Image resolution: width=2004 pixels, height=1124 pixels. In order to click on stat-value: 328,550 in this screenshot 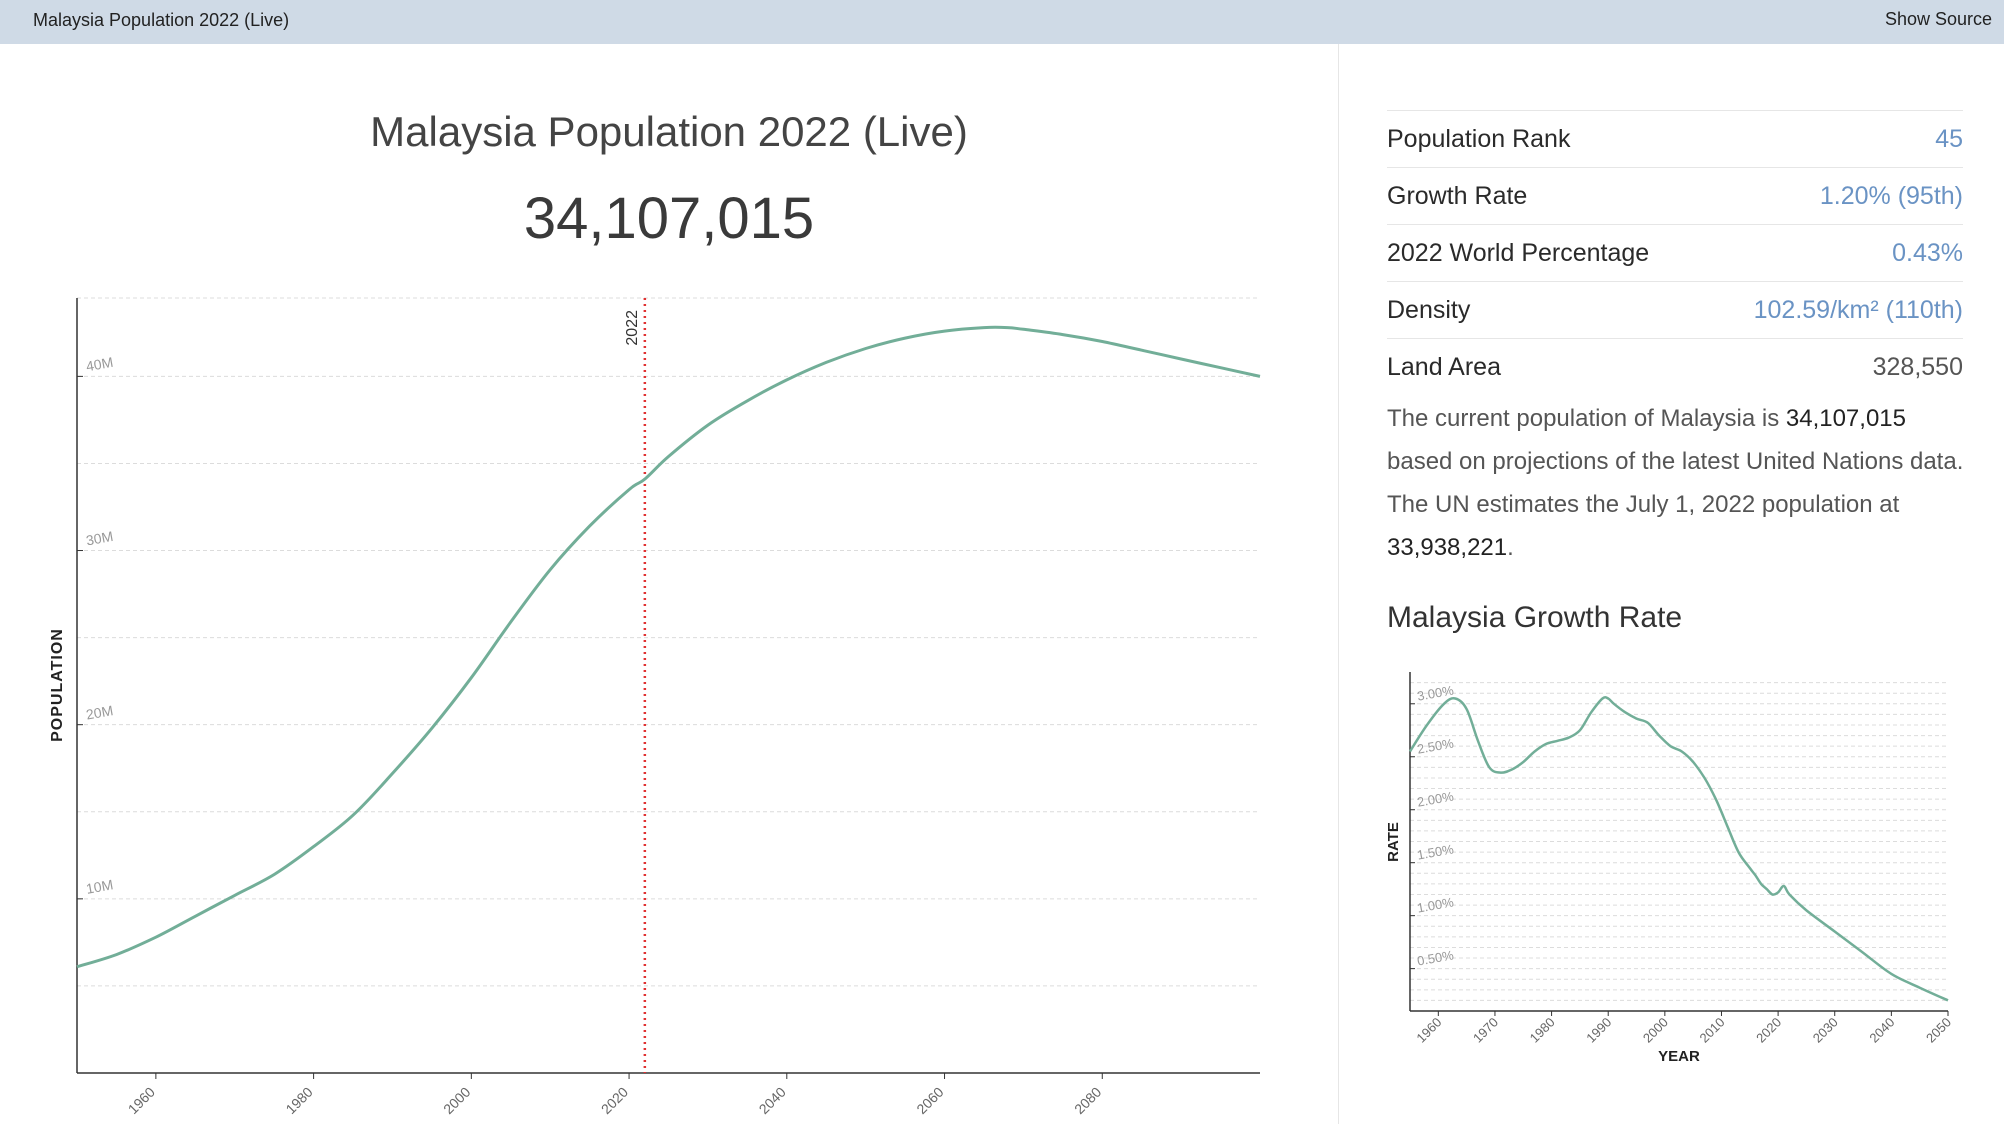, I will do `click(1917, 366)`.